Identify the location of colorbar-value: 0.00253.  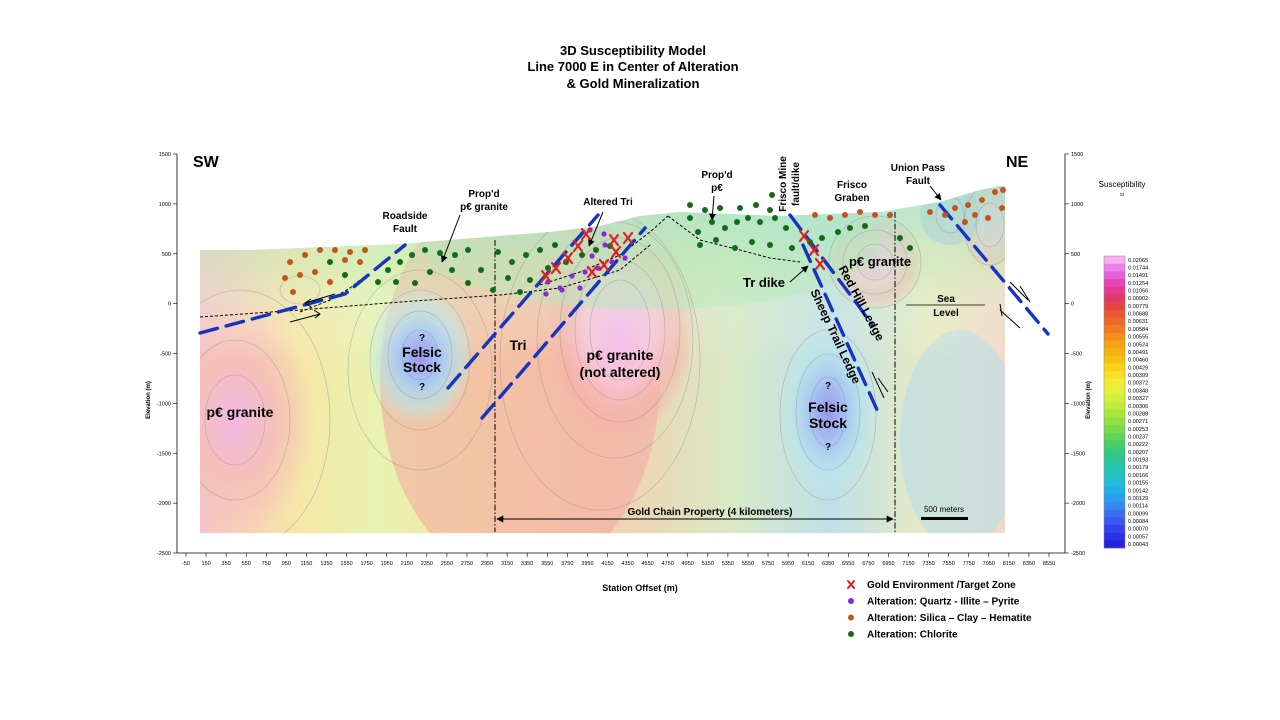
(1138, 430).